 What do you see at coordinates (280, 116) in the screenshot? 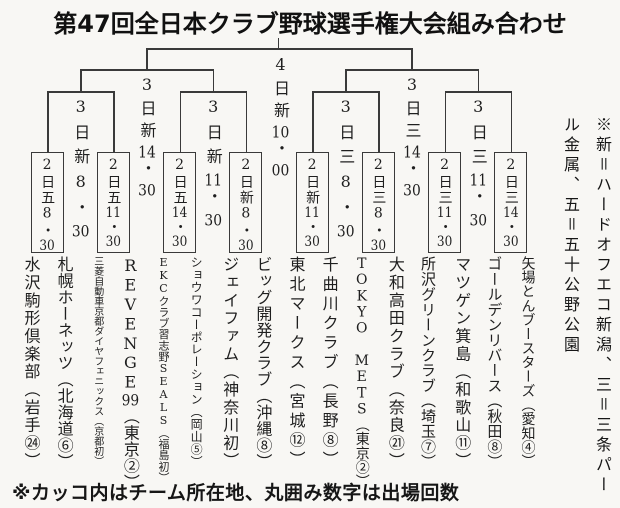
I see `final-time-label: 4日新10・00` at bounding box center [280, 116].